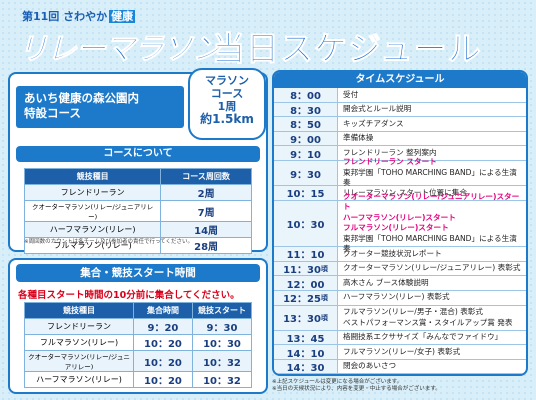  I want to click on time: 13：45, so click(305, 339).